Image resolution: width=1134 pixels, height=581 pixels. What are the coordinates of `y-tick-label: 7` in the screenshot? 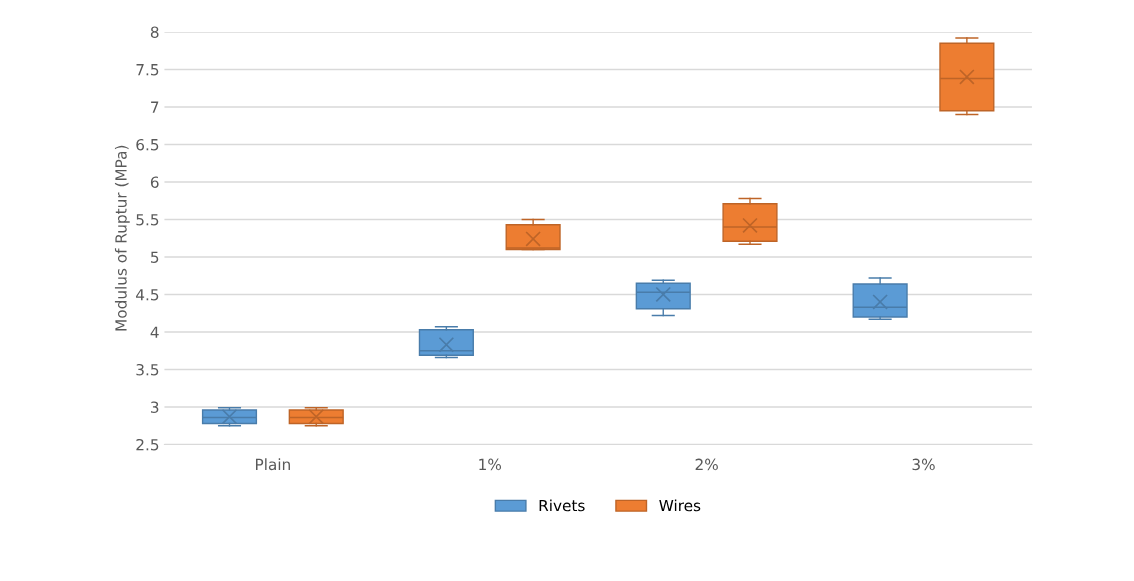 It's located at (155, 107).